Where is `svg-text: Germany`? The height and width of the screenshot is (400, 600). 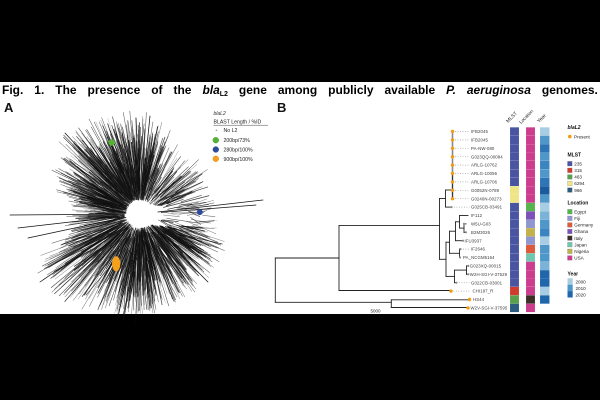
svg-text: Germany is located at coordinates (584, 225).